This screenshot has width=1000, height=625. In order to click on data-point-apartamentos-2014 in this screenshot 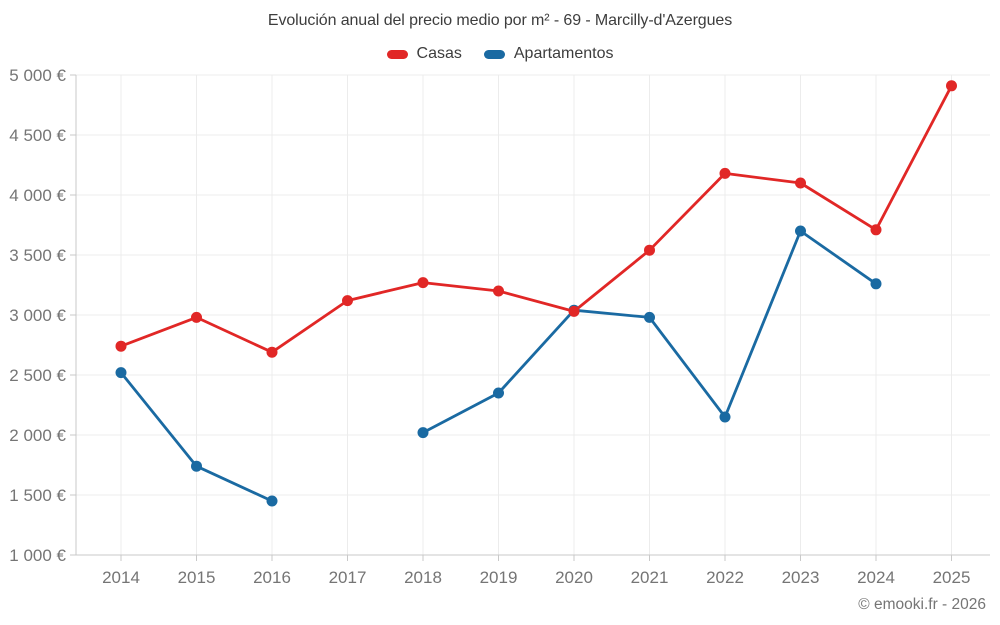, I will do `click(121, 373)`.